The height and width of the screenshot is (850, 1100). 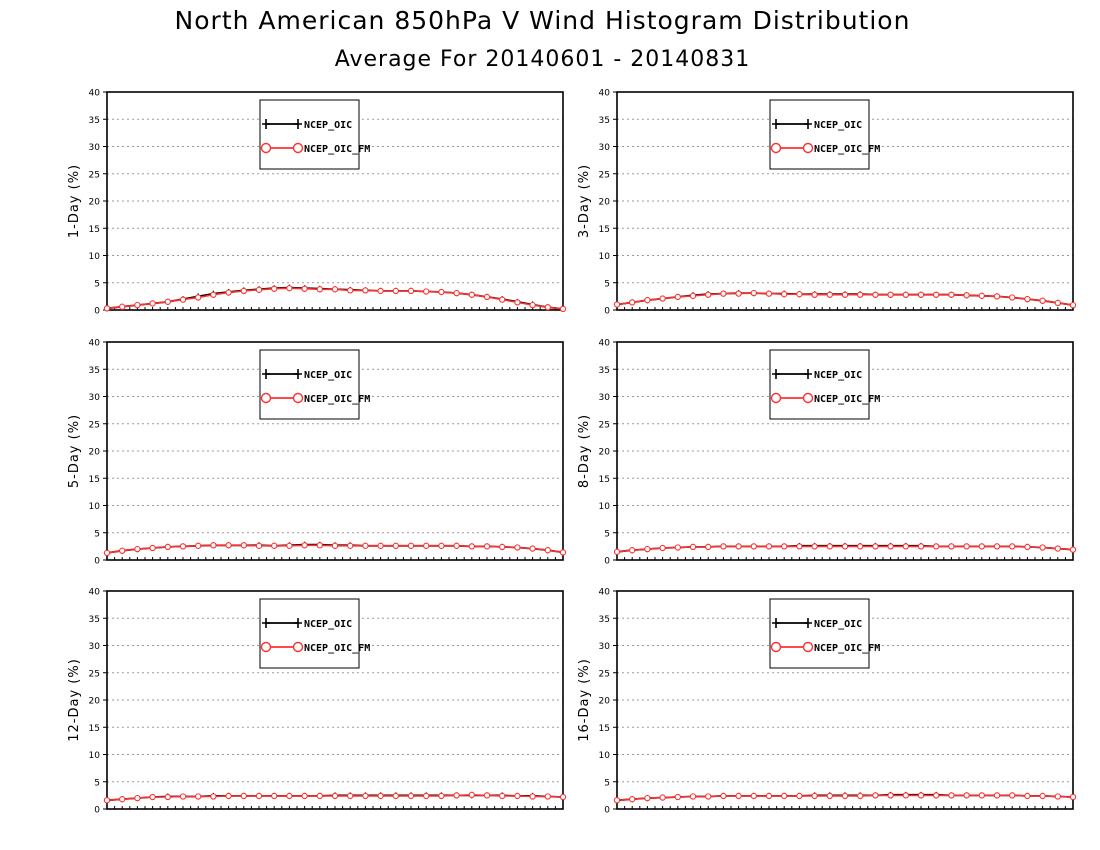 I want to click on y-axis-label: 5-Day (%), so click(x=74, y=451).